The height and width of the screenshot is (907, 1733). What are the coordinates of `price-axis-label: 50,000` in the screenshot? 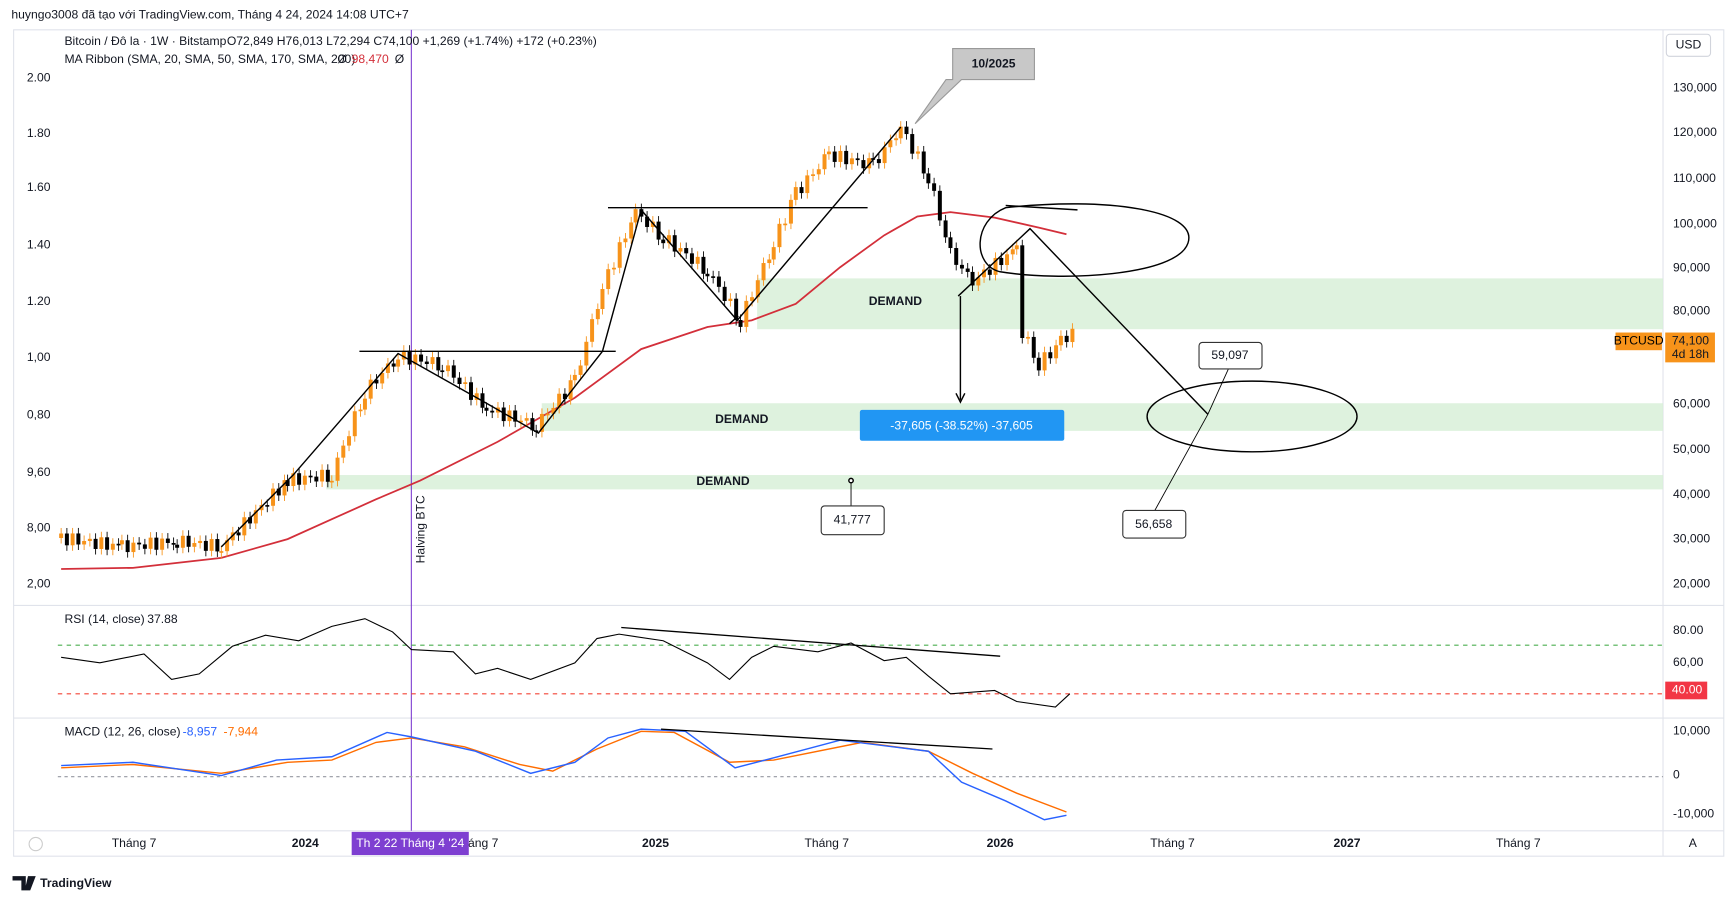 It's located at (1691, 449).